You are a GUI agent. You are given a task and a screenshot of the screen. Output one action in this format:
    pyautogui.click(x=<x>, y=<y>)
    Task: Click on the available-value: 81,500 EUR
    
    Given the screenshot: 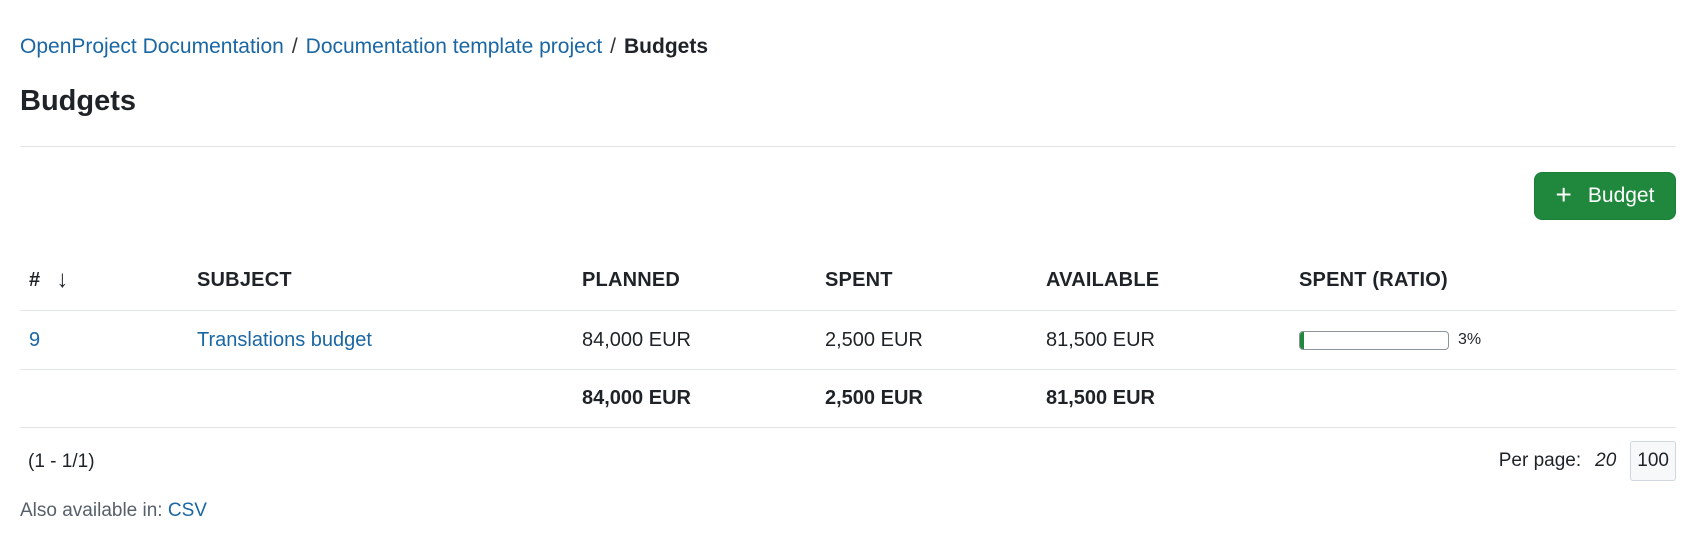 What is the action you would take?
    pyautogui.click(x=1100, y=339)
    